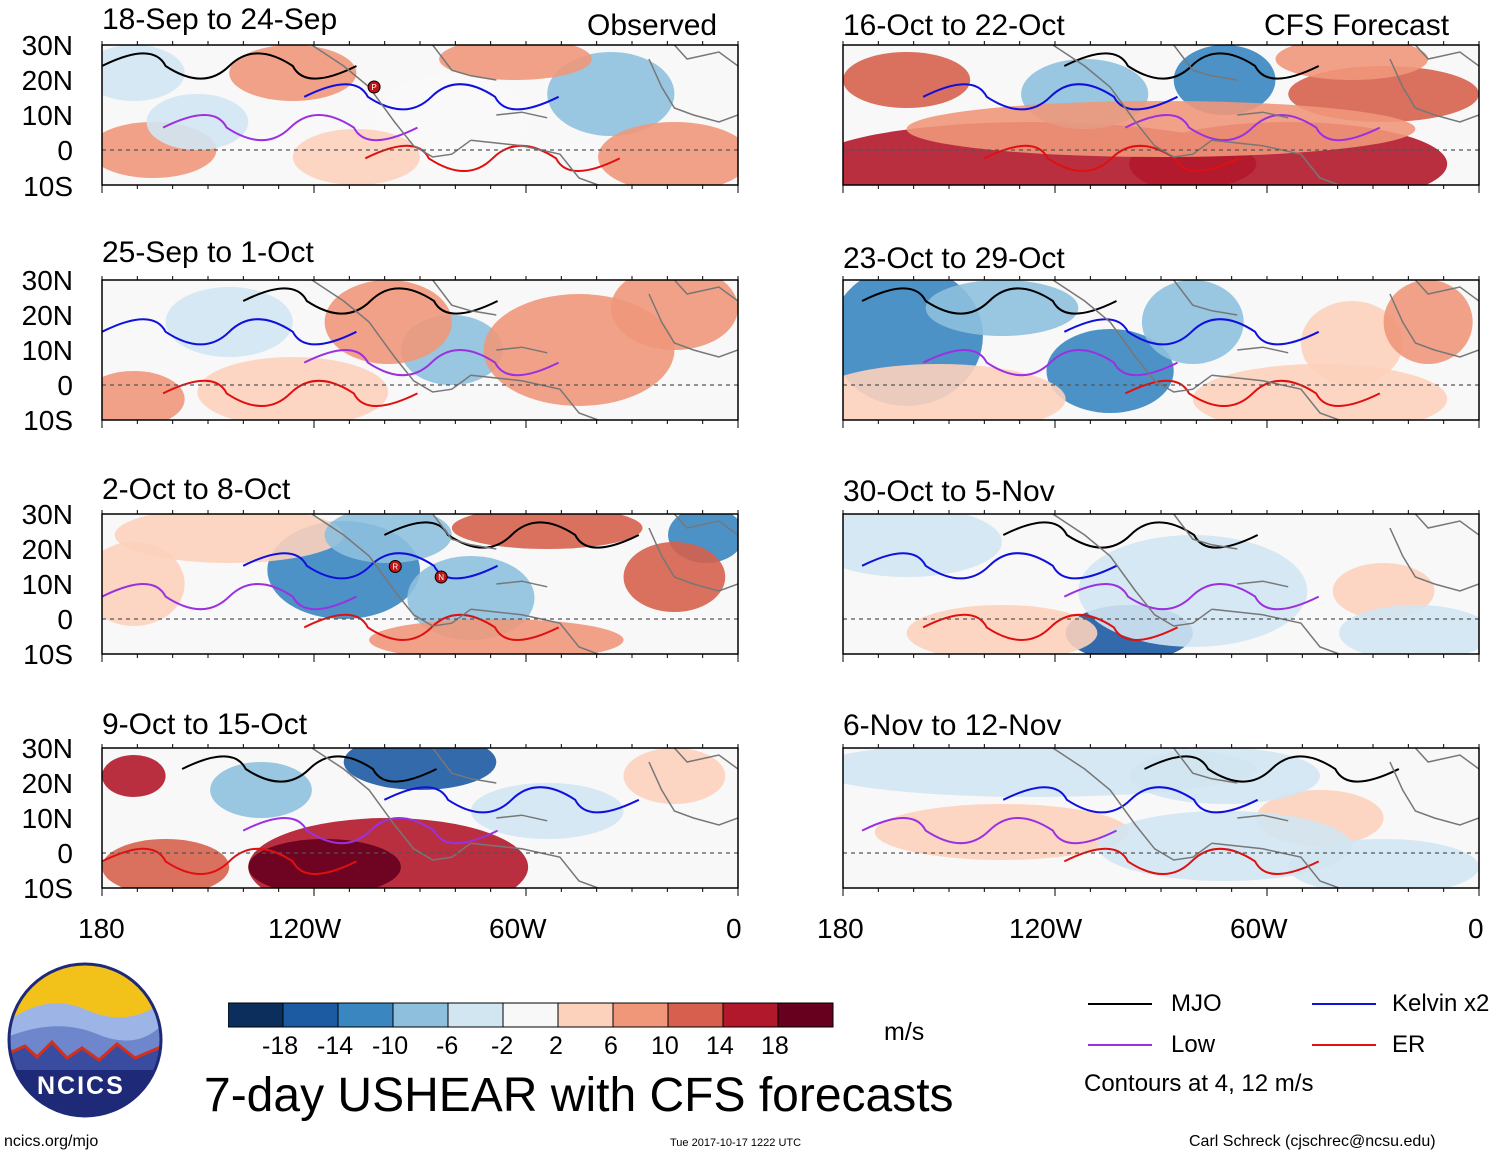 The image size is (1510, 1159). I want to click on logo-text: NCICS, so click(81, 1086).